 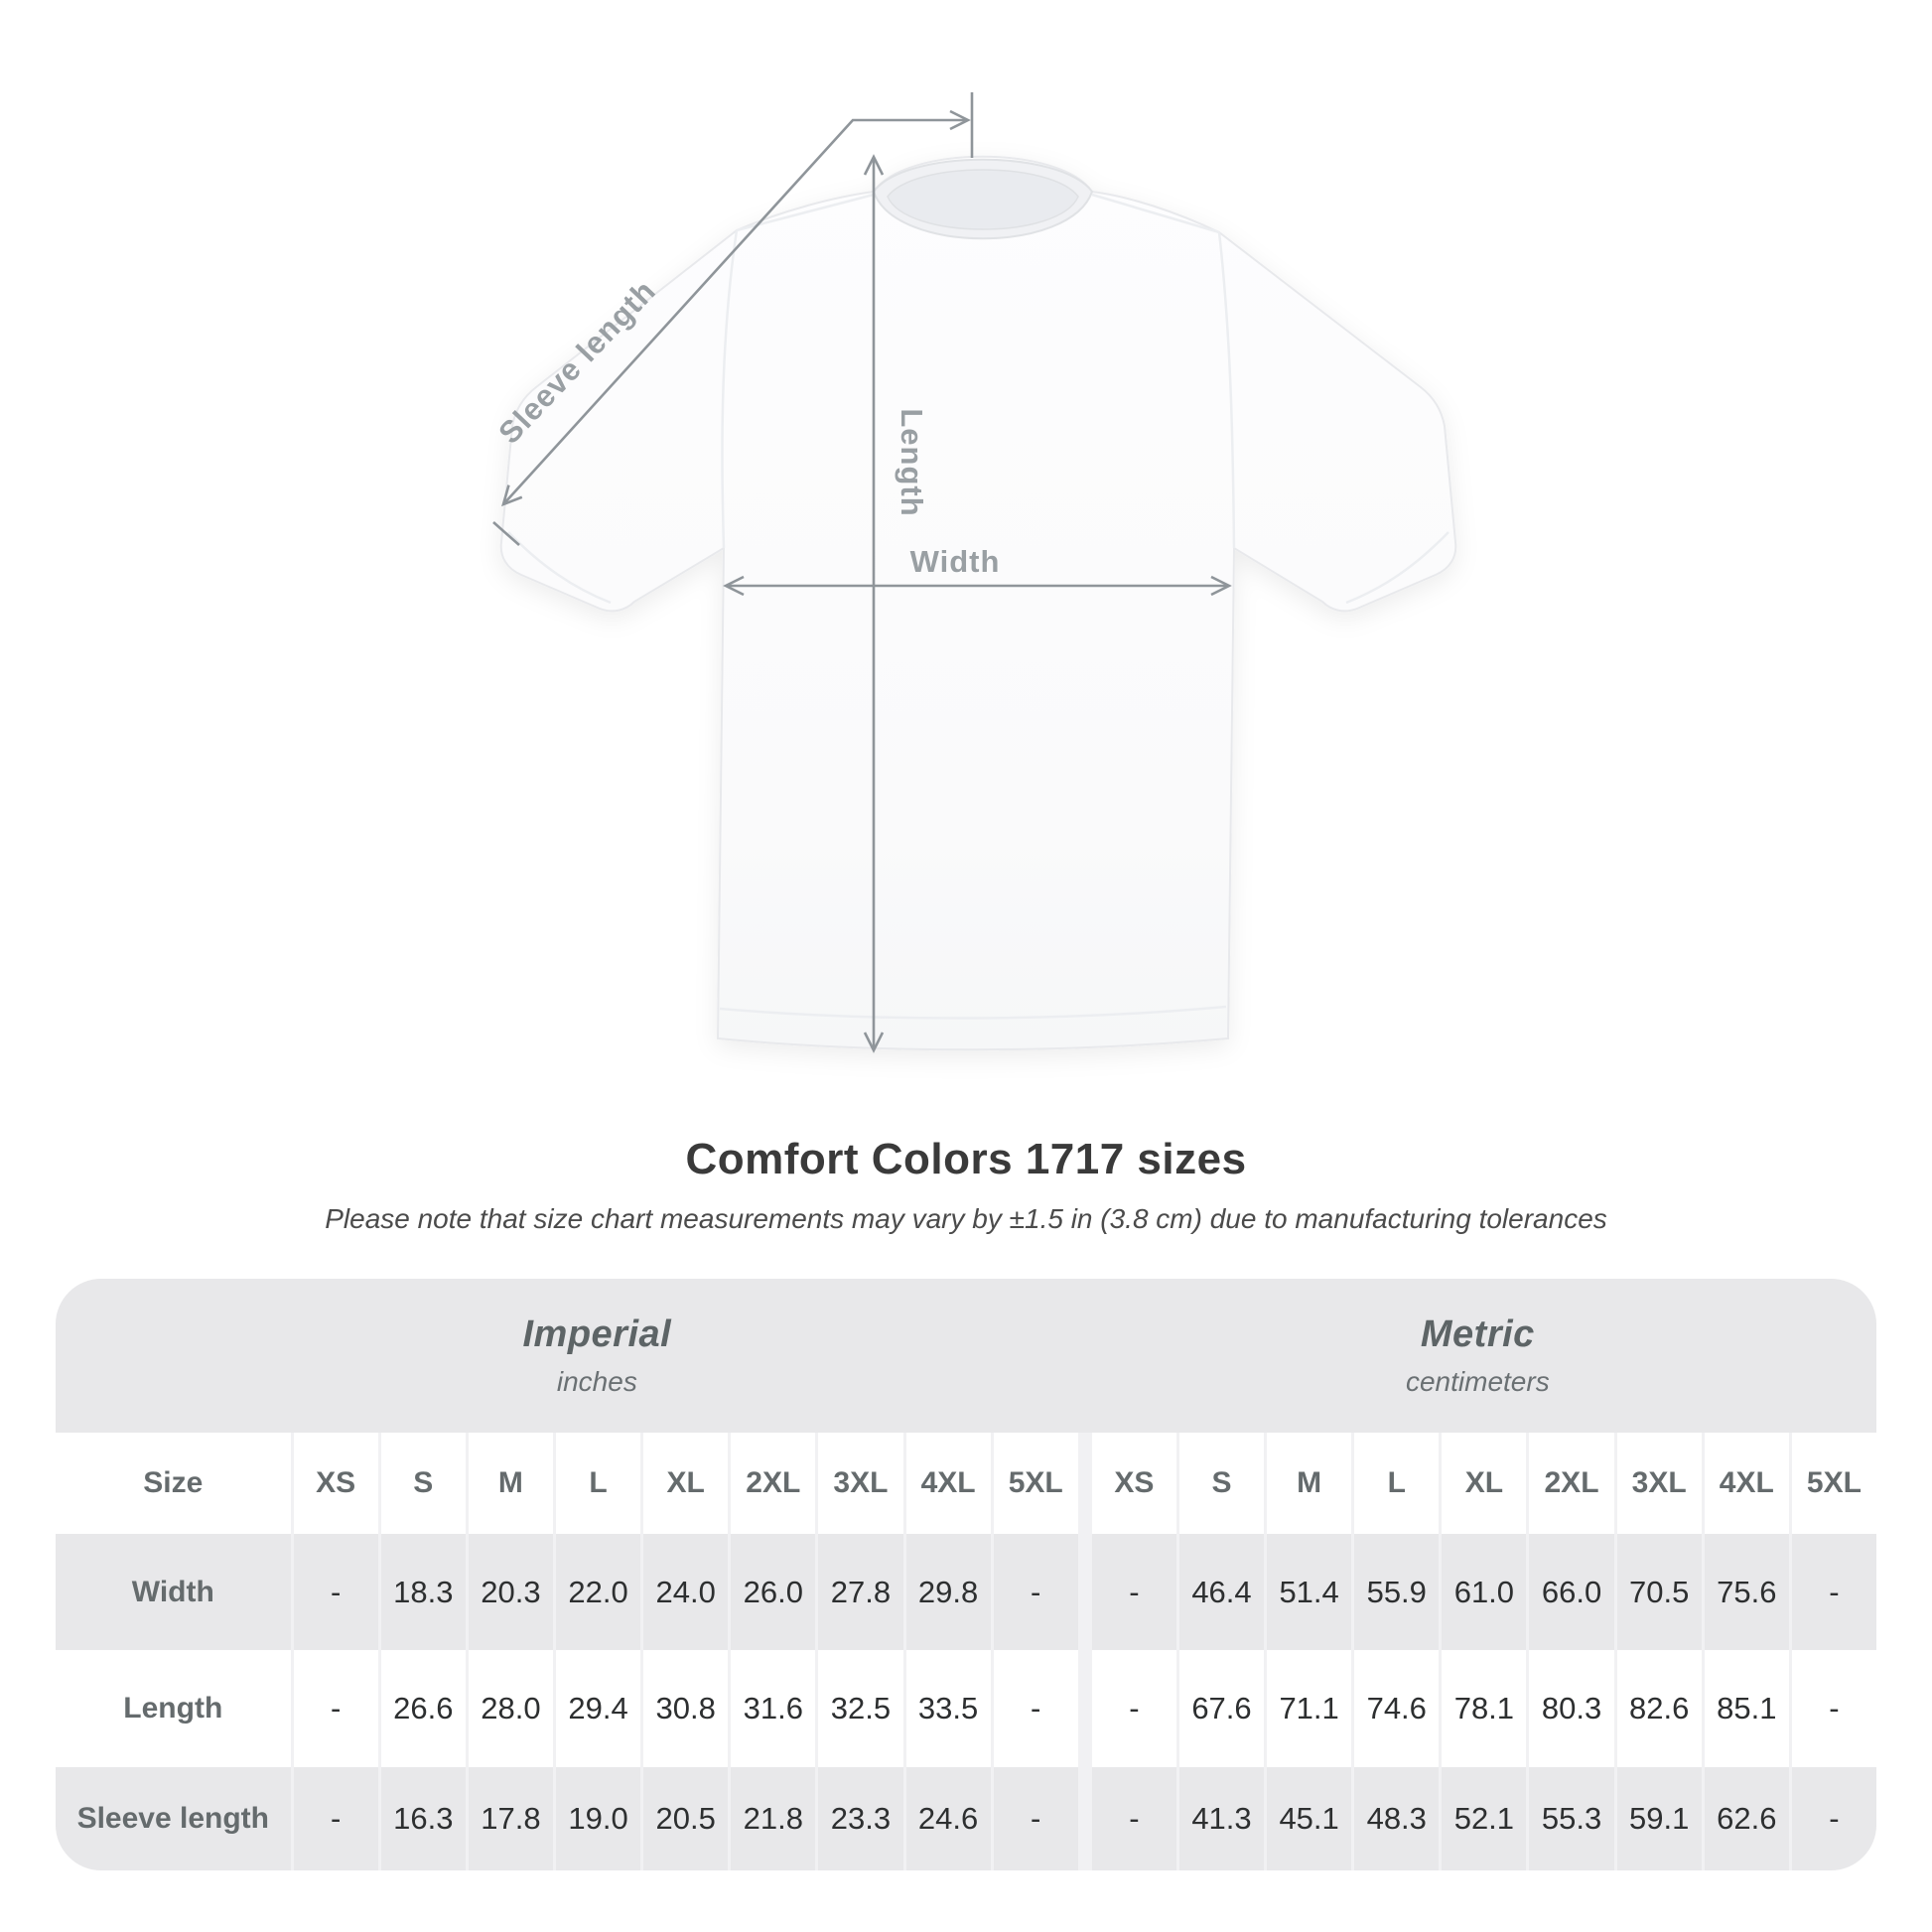 I want to click on value-cell: 20.3, so click(x=511, y=1592).